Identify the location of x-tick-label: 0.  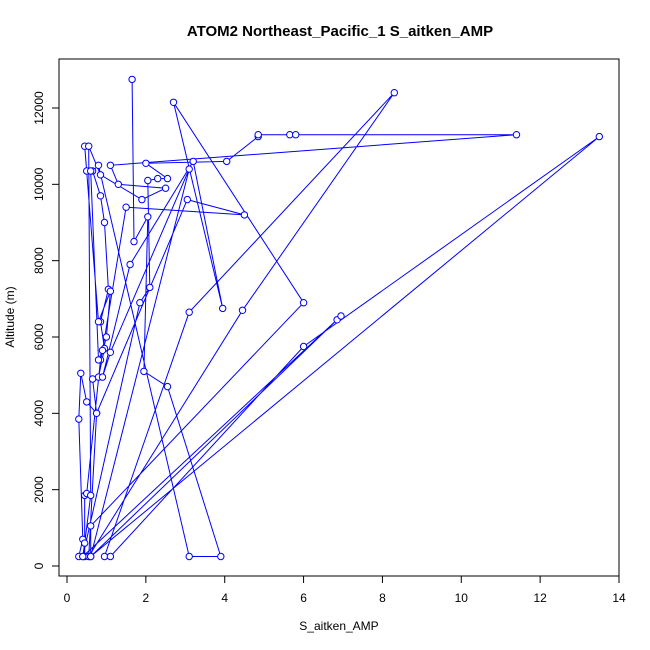
(67, 598).